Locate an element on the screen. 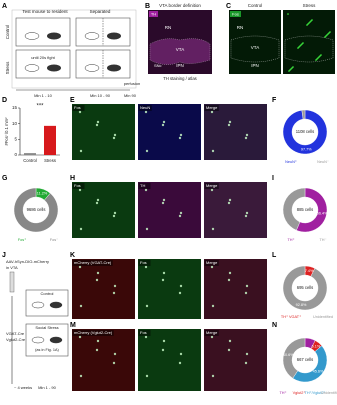 Image resolution: width=337 pixels, height=405 pixels. label: NeuN⁻ is located at coordinates (323, 162).